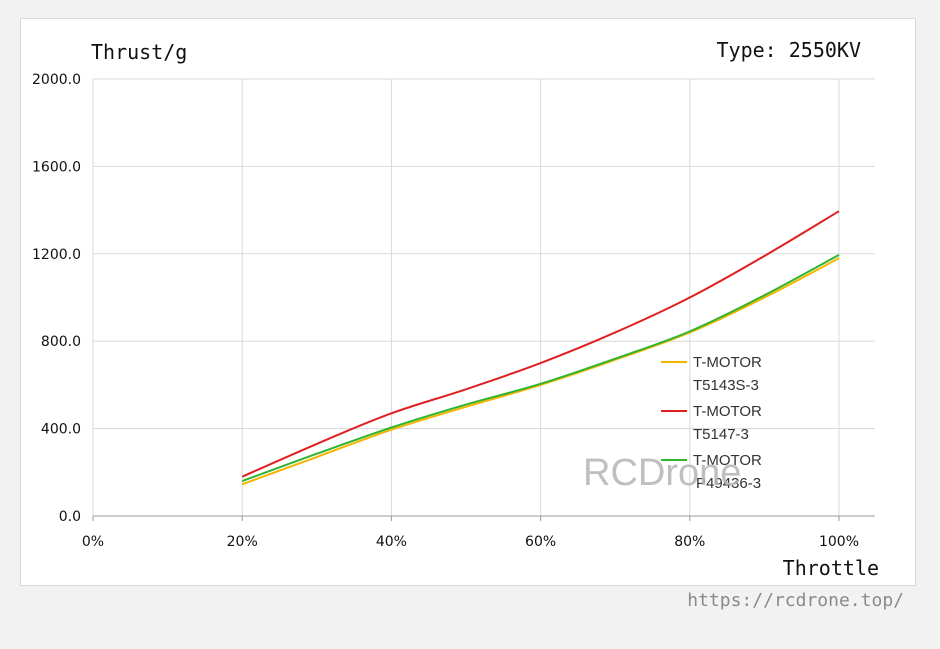 The height and width of the screenshot is (649, 940). Describe the element at coordinates (391, 542) in the screenshot. I see `x-tick-label: 40%` at that location.